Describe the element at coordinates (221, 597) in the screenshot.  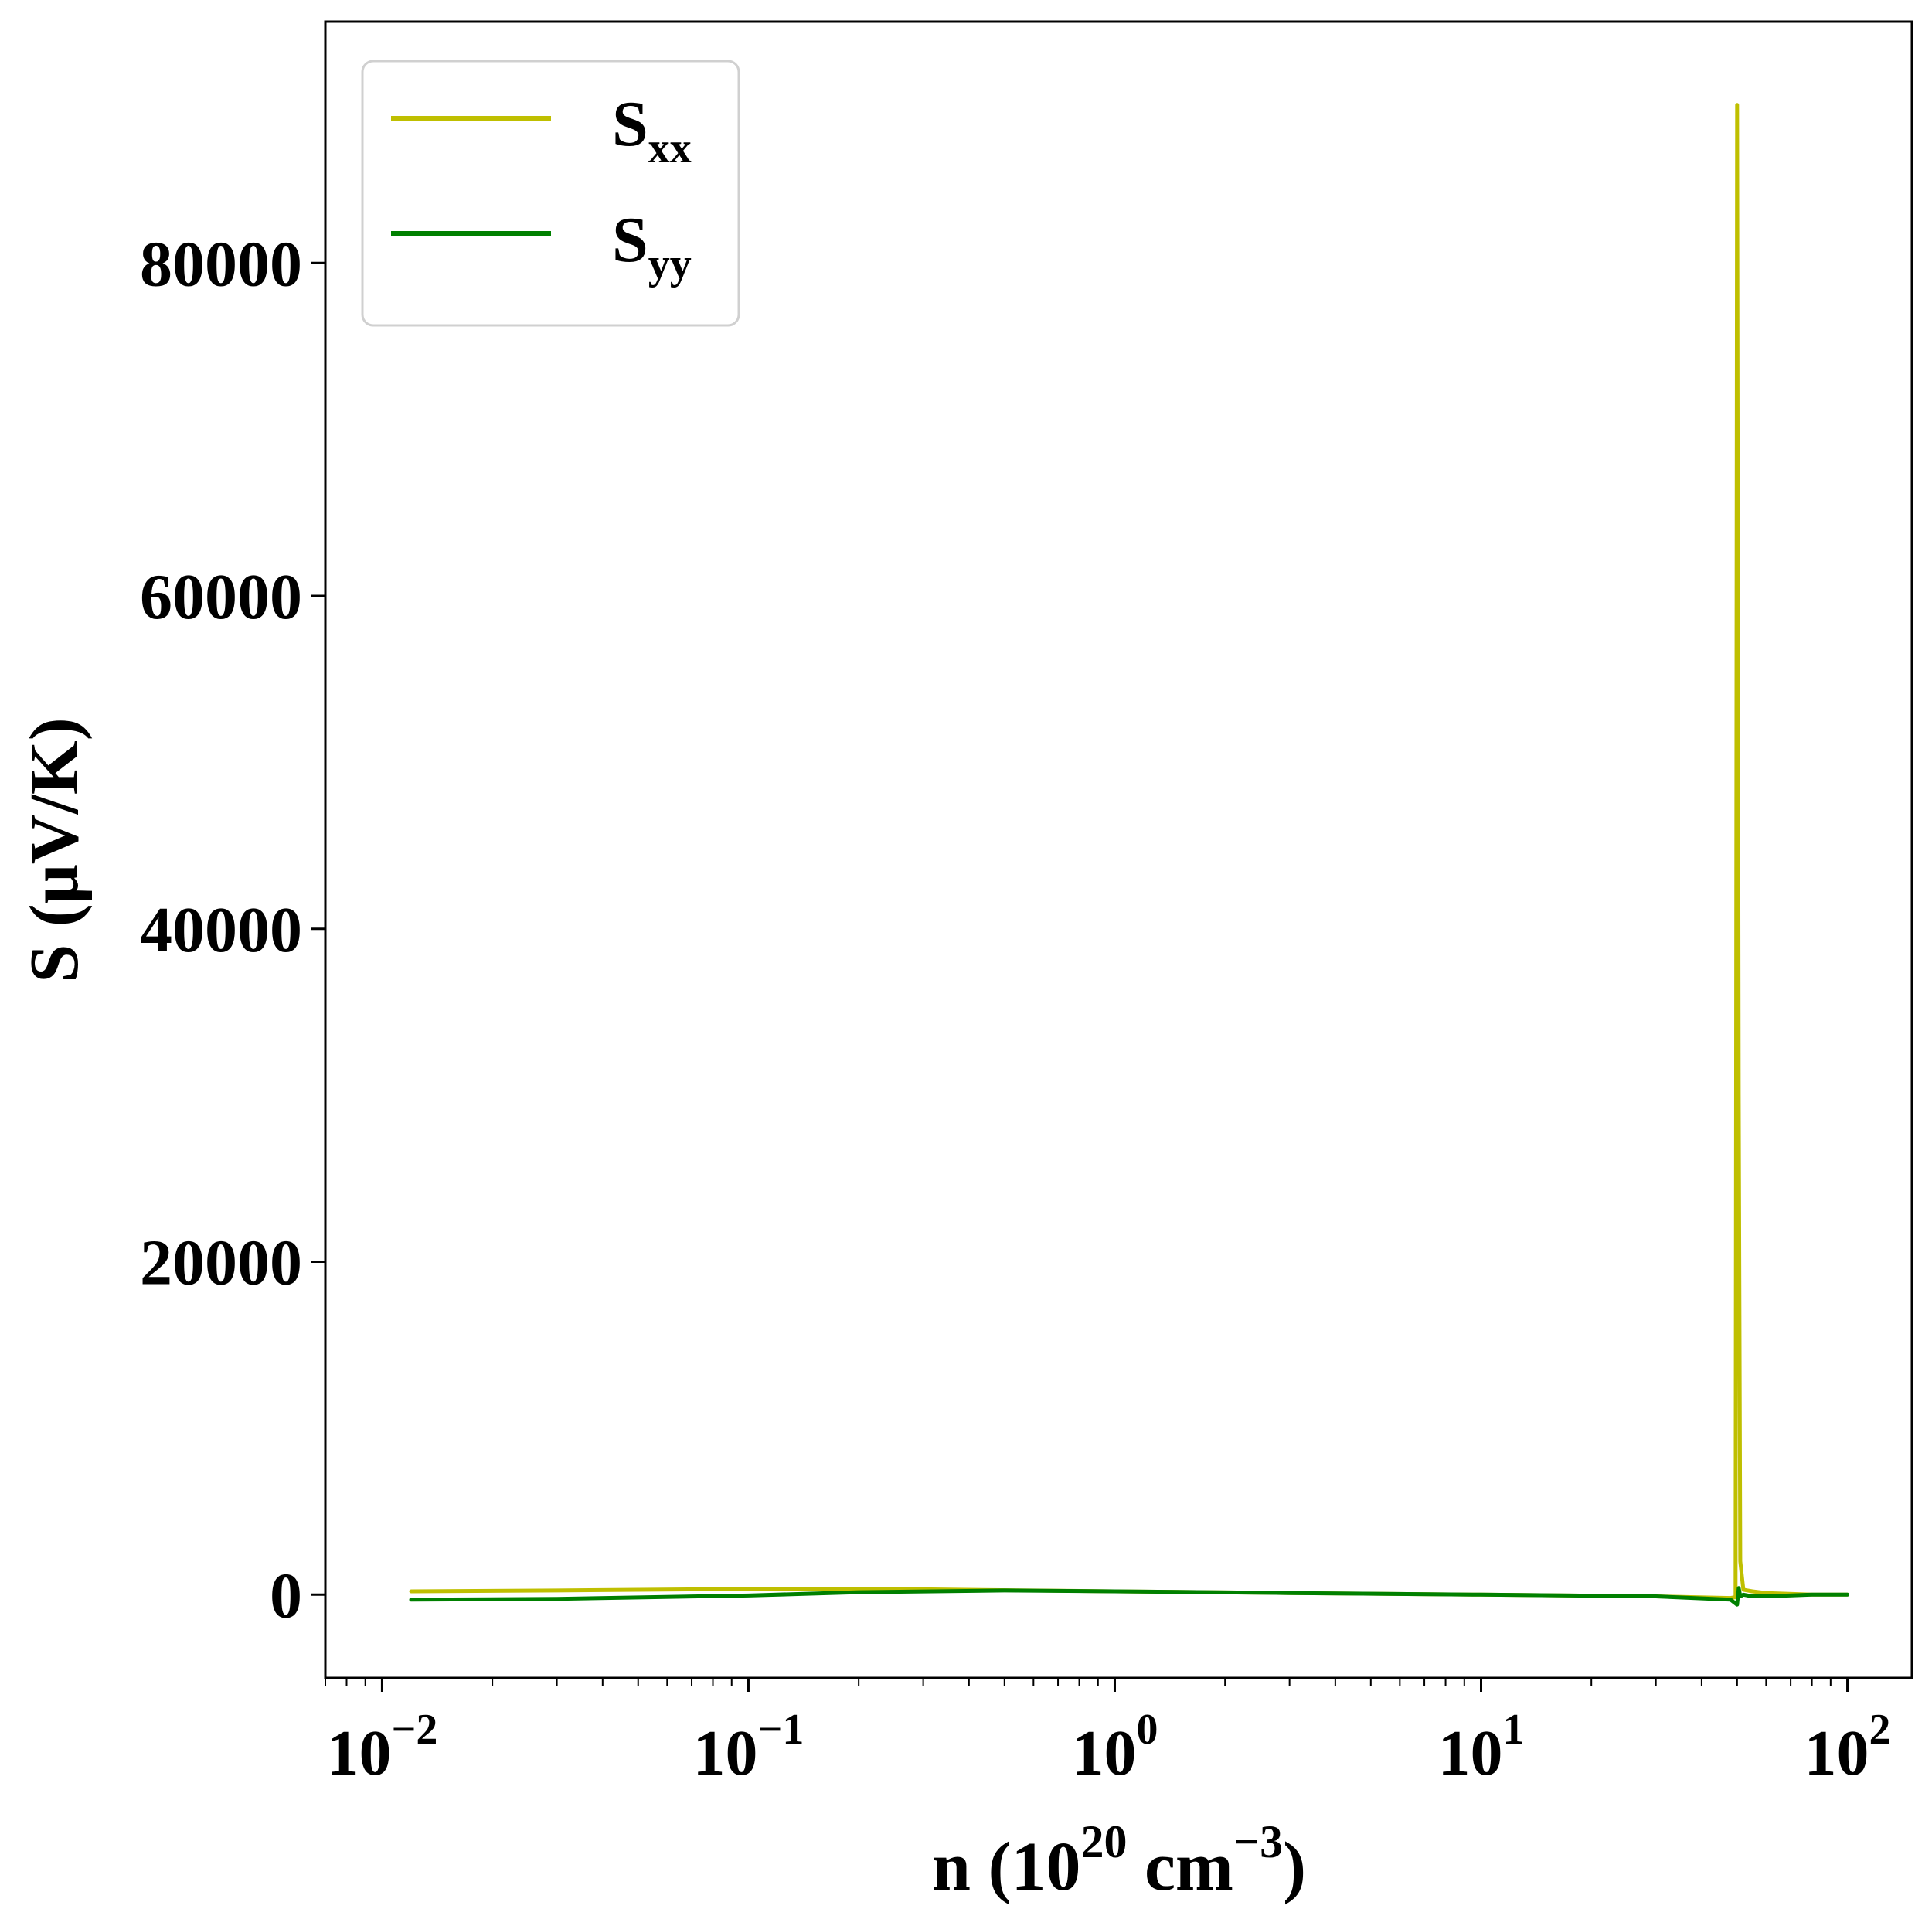
I see `y-tick-label: 60000` at that location.